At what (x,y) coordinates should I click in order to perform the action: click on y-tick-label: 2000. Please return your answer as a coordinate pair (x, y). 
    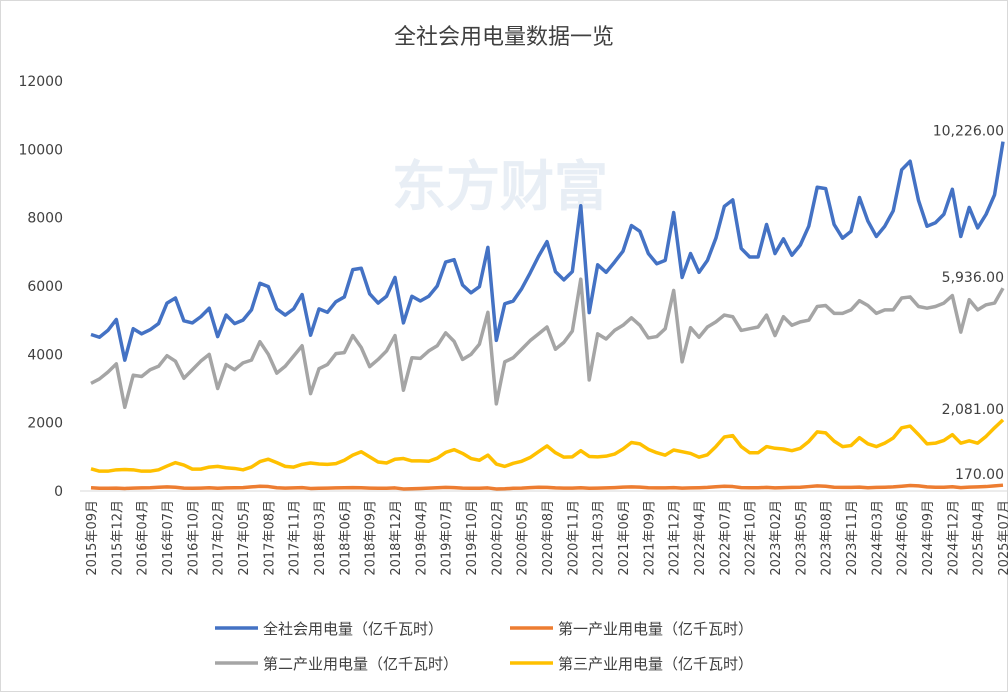
    Looking at the image, I should click on (45, 424).